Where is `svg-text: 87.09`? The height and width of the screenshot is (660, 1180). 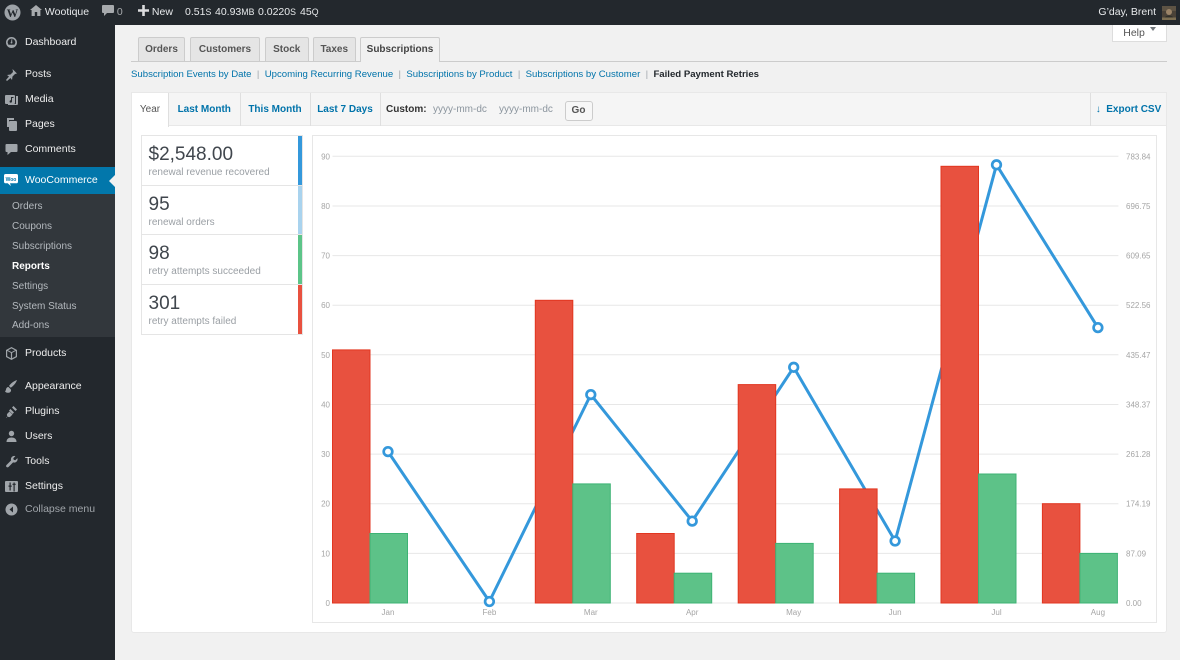
svg-text: 87.09 is located at coordinates (1136, 554).